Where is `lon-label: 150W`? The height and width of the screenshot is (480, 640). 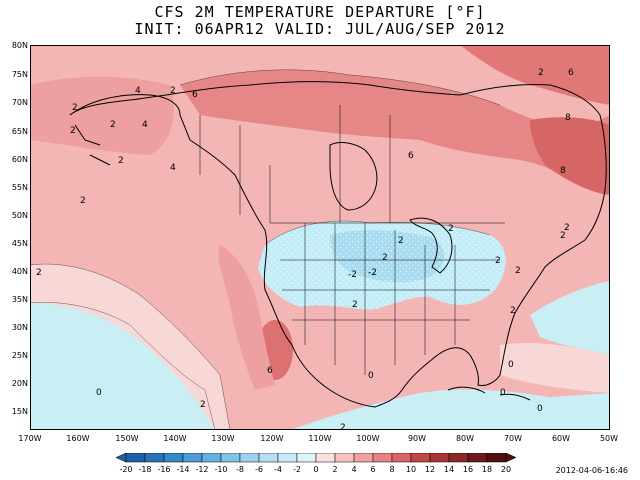
lon-label: 150W is located at coordinates (127, 438).